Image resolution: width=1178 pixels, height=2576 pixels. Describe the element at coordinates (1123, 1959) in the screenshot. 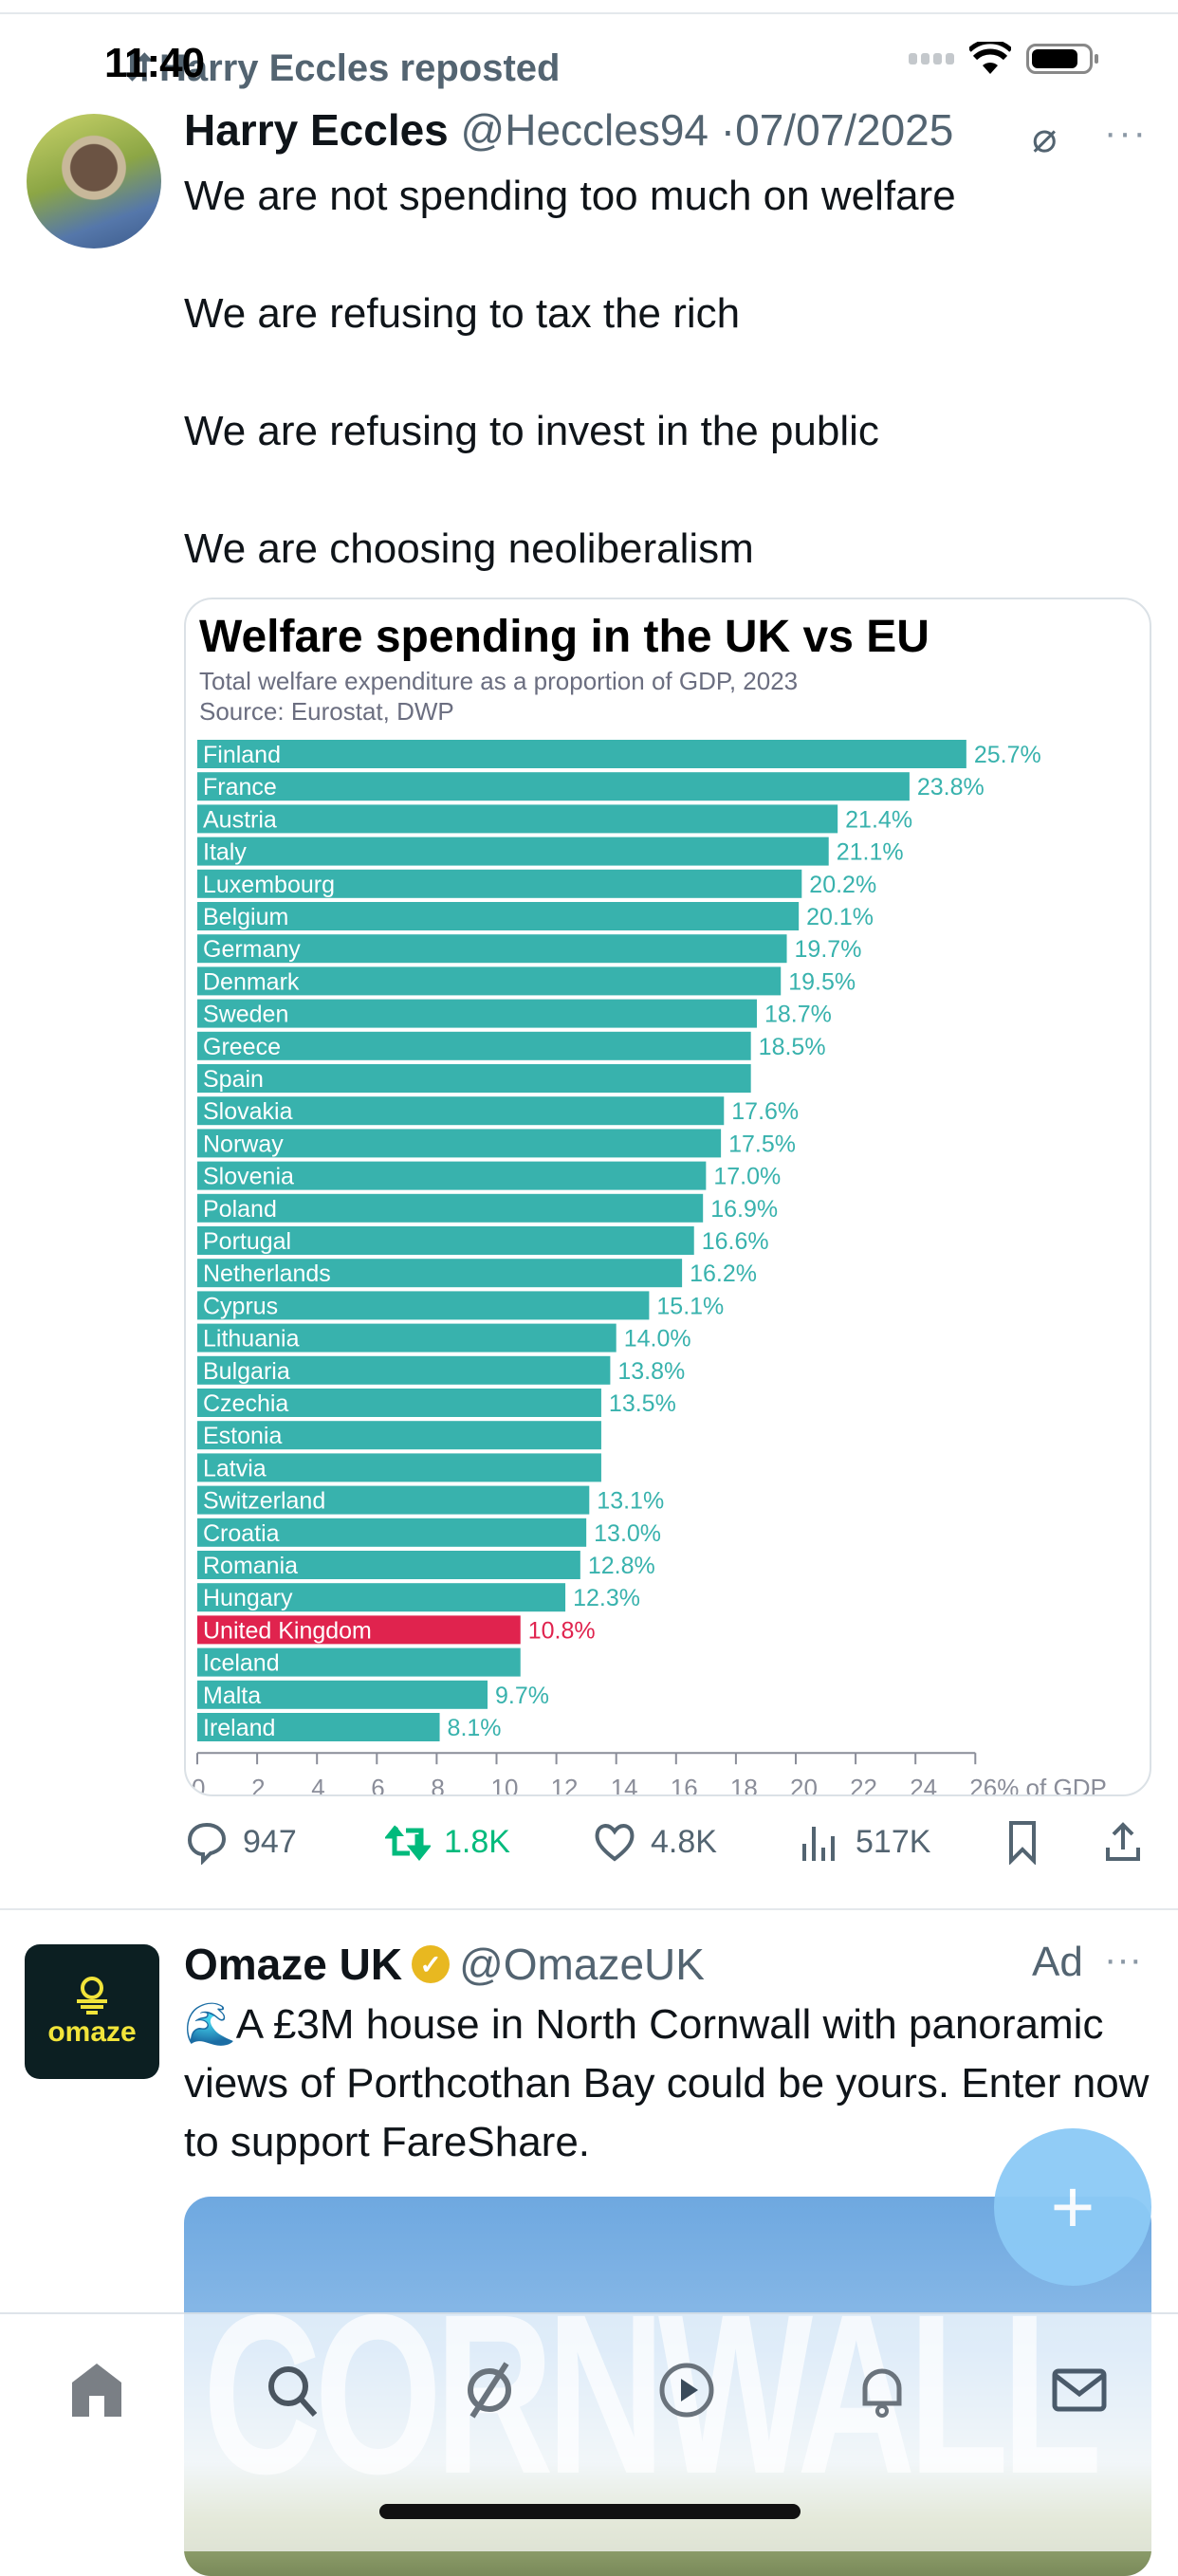

I see `ad-more-options-icon: ···` at that location.